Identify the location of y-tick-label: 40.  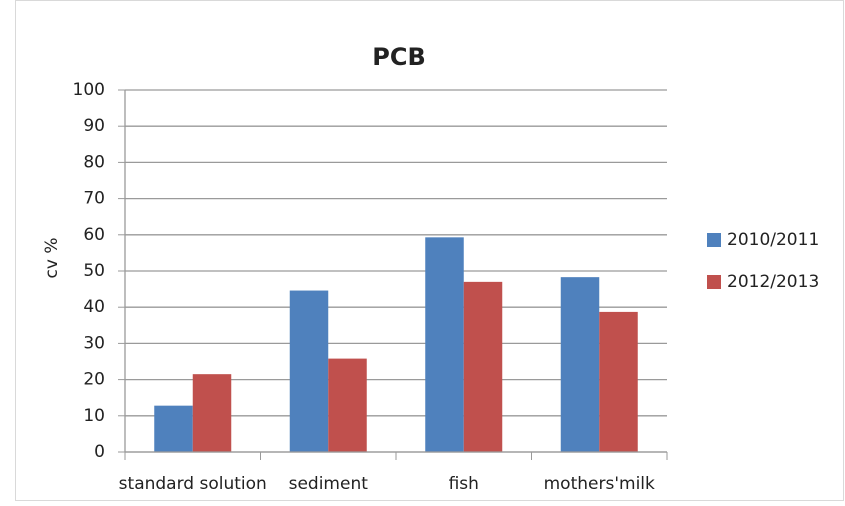
(94, 307).